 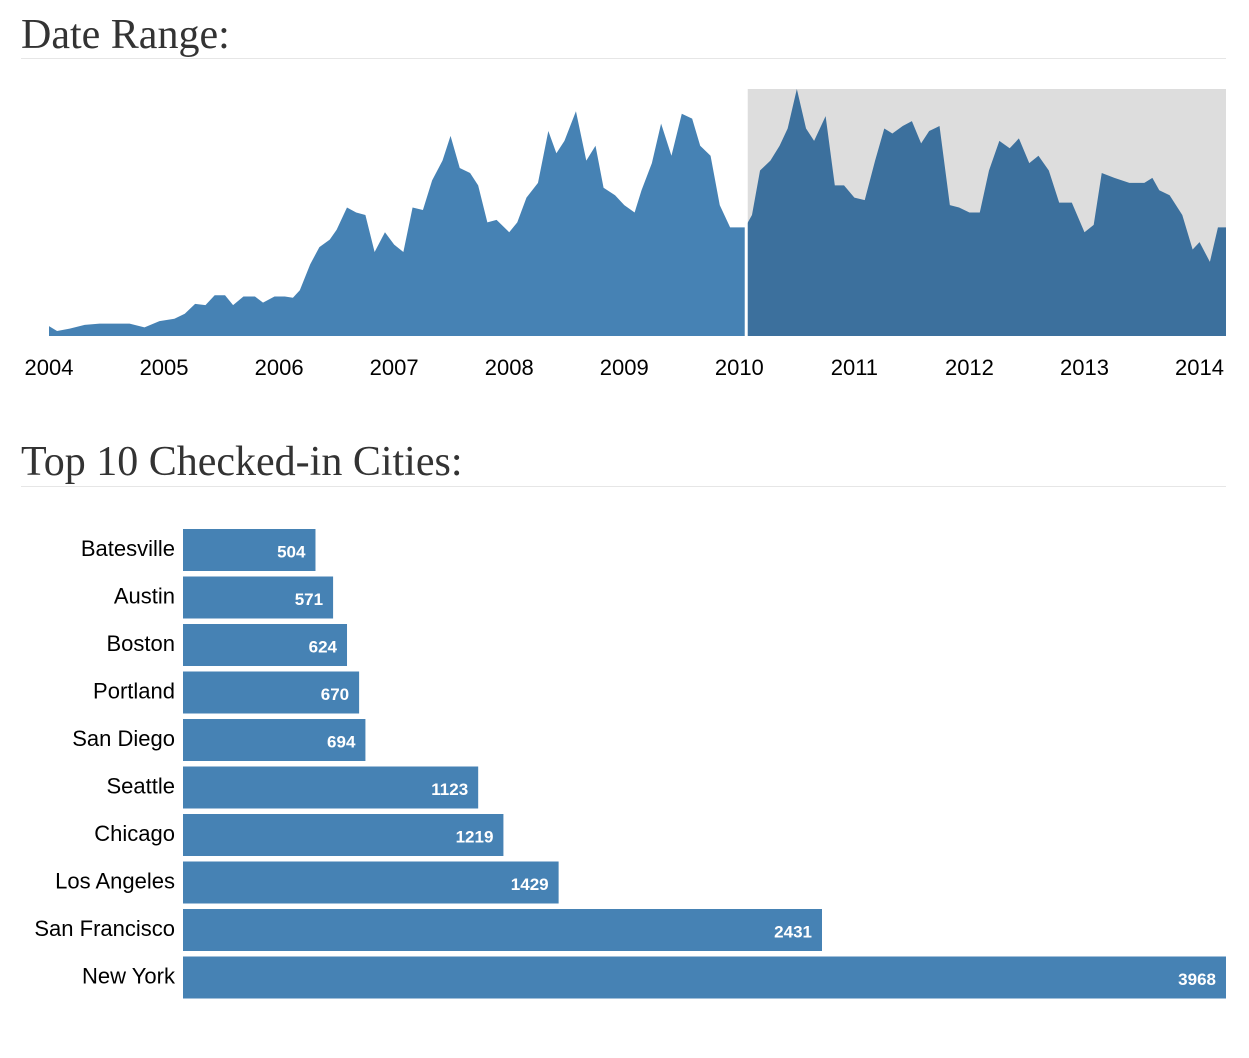 I want to click on value-label: 3968, so click(x=1197, y=979).